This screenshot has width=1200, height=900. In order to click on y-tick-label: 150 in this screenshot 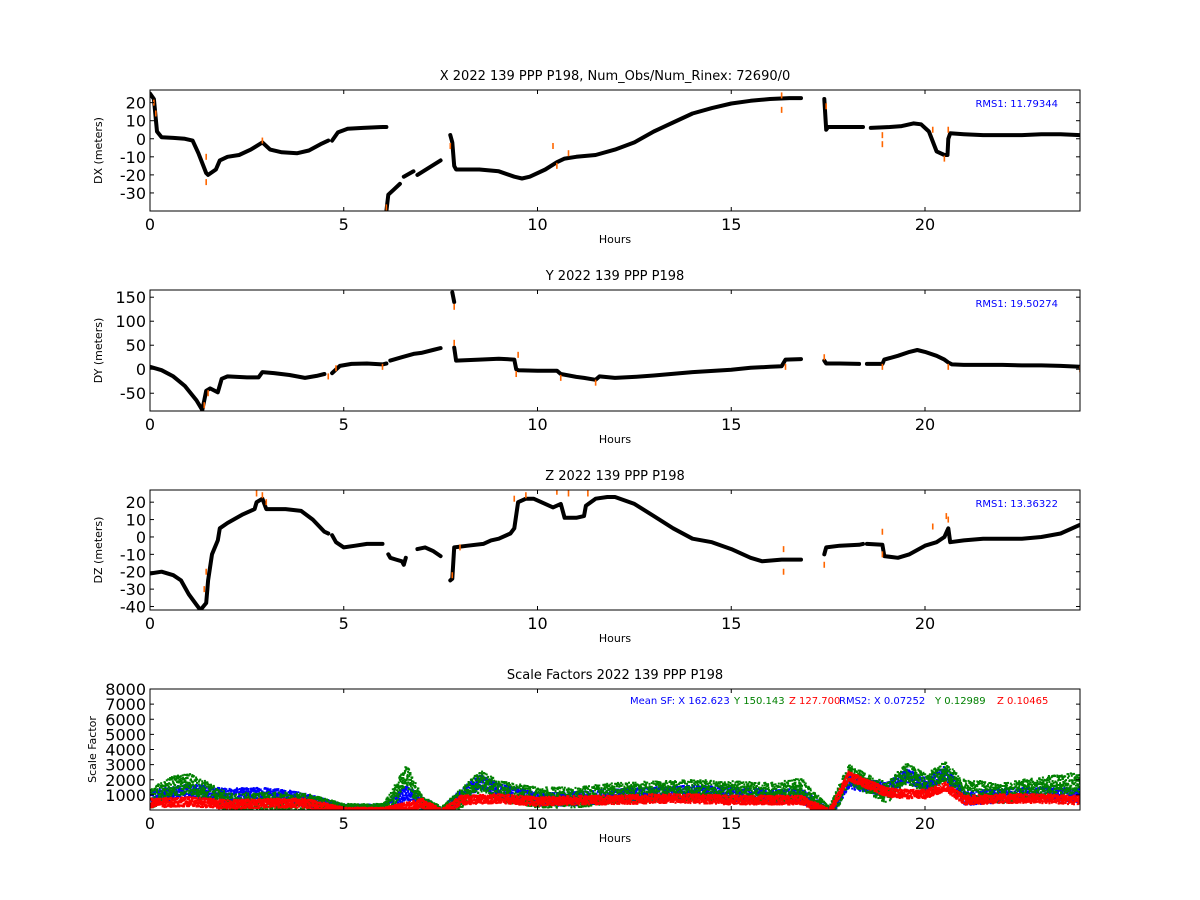, I will do `click(130, 297)`.